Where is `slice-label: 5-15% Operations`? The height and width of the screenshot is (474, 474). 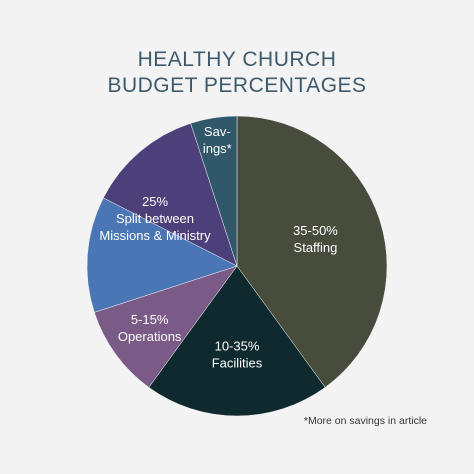
slice-label: 5-15% Operations is located at coordinates (150, 328).